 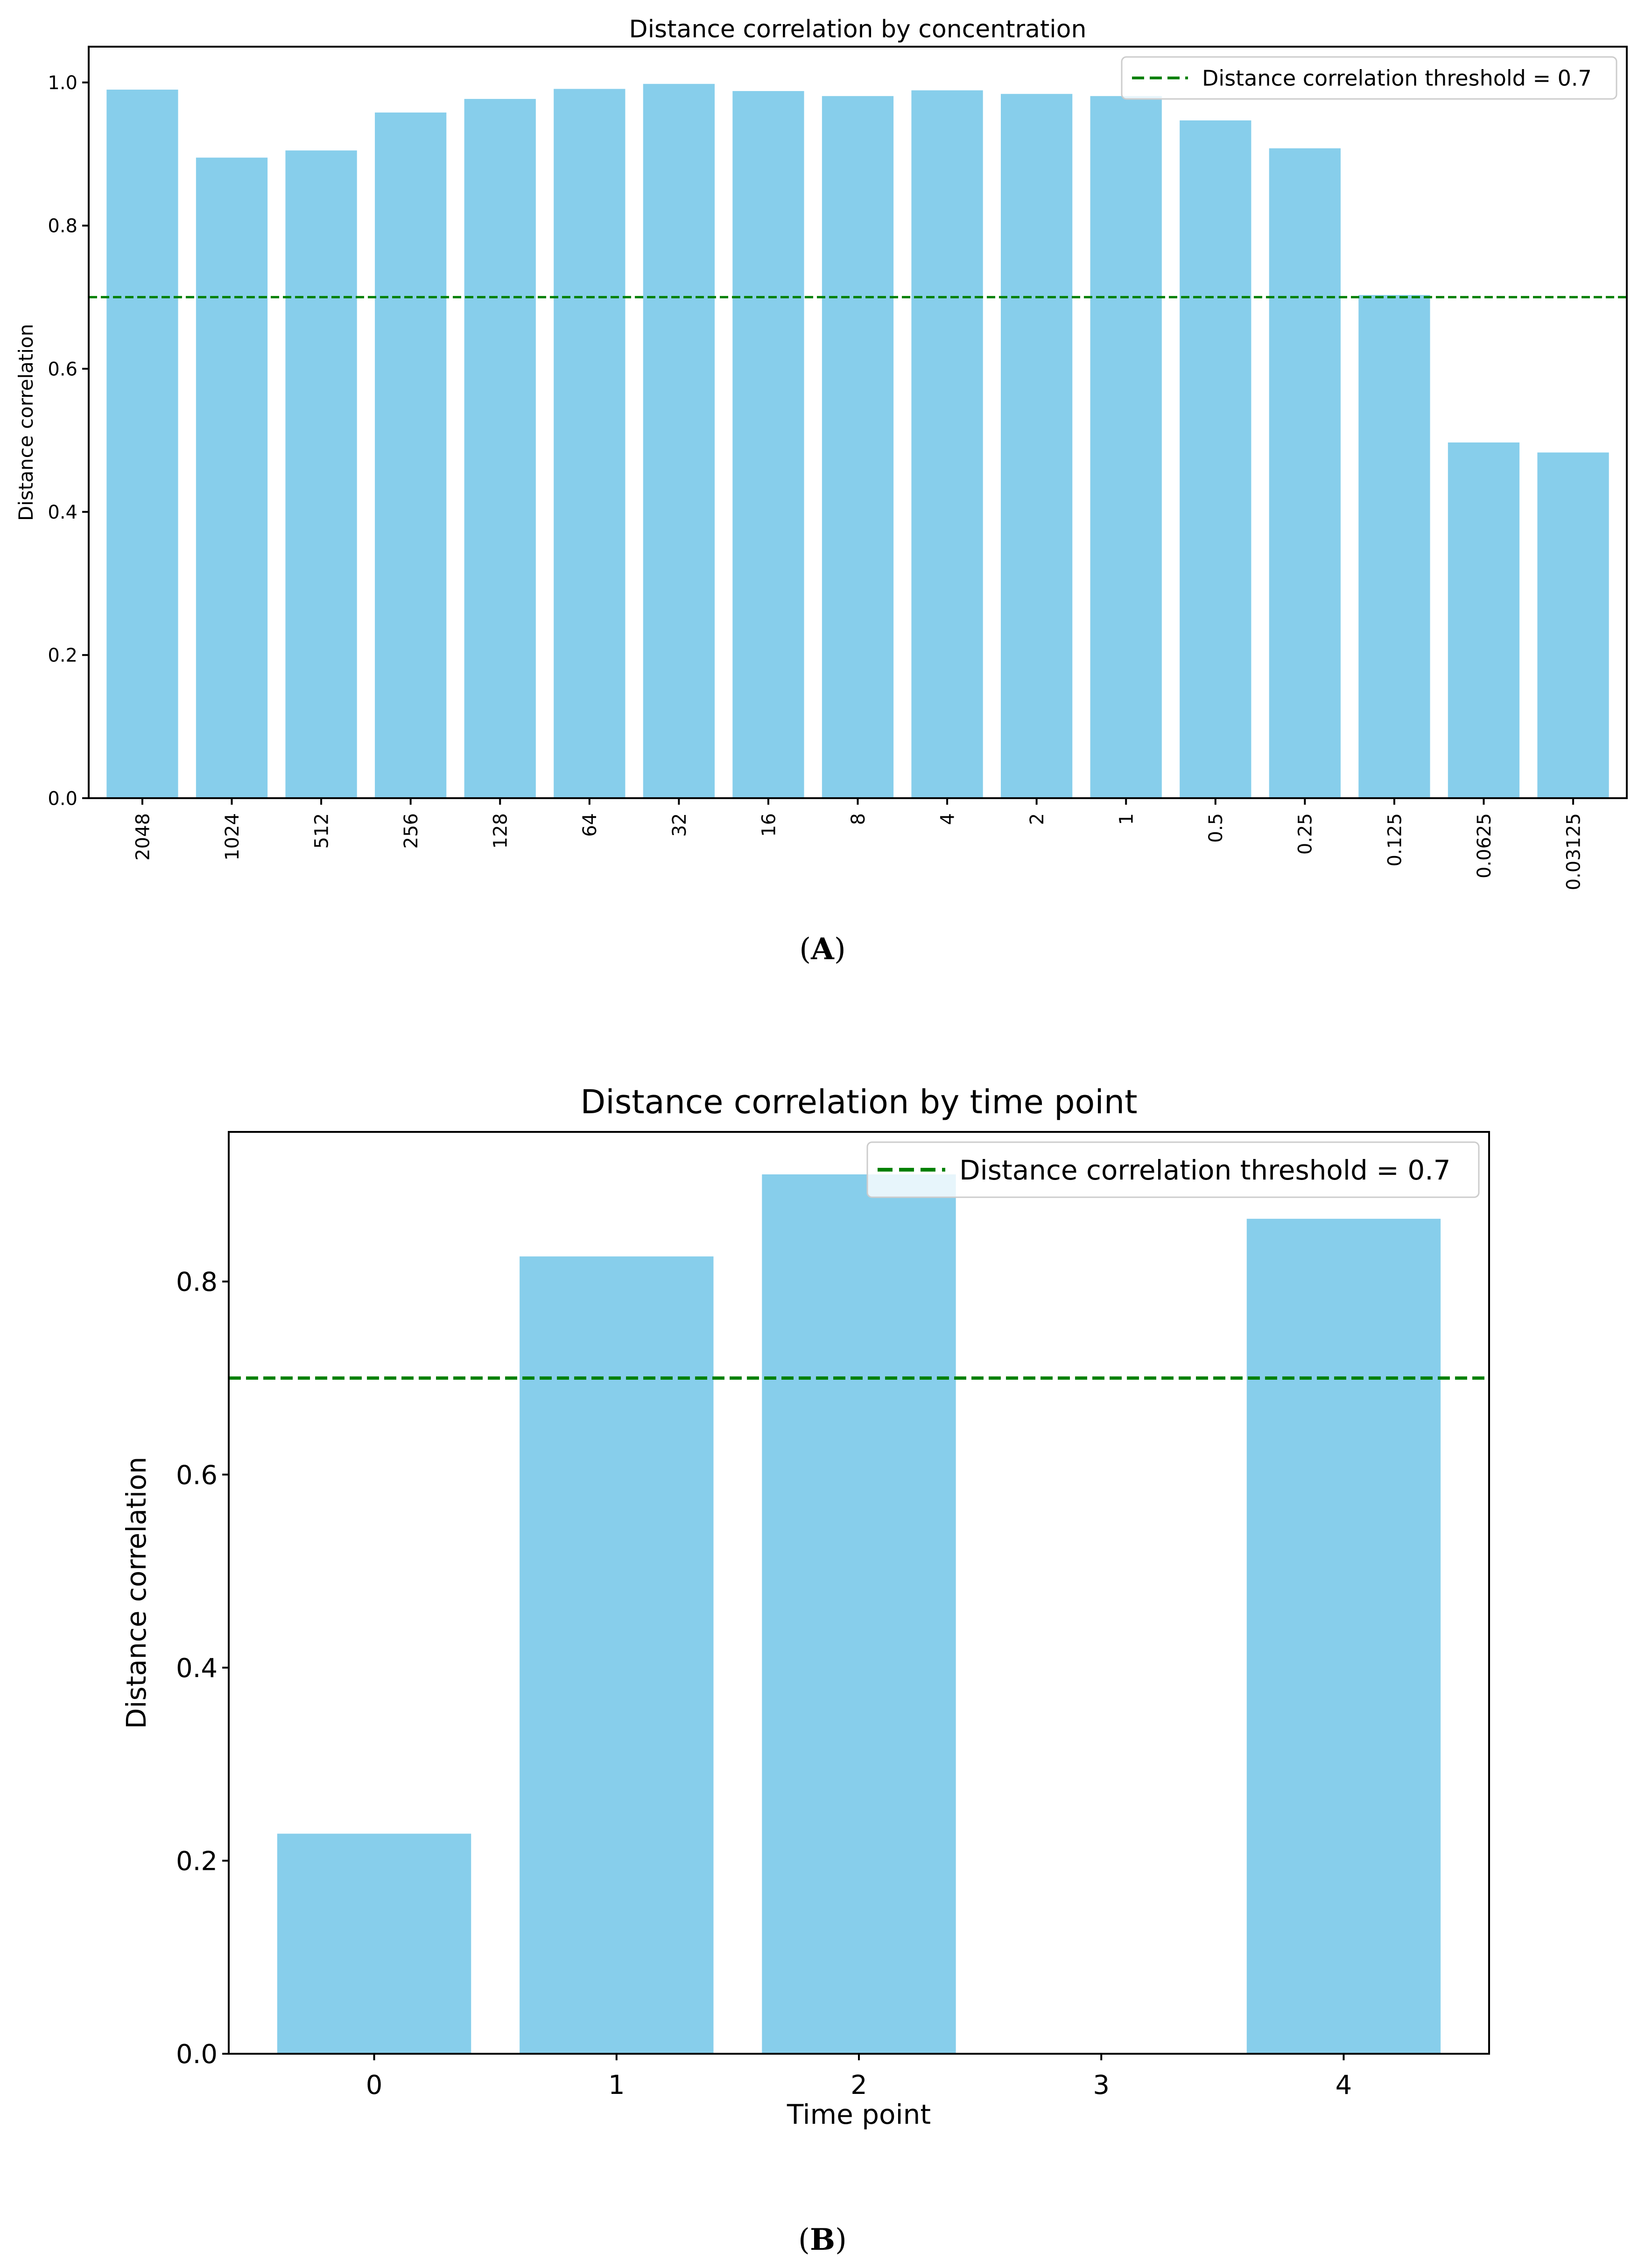 What do you see at coordinates (590, 825) in the screenshot?
I see `panel-a-xtick-label: 64` at bounding box center [590, 825].